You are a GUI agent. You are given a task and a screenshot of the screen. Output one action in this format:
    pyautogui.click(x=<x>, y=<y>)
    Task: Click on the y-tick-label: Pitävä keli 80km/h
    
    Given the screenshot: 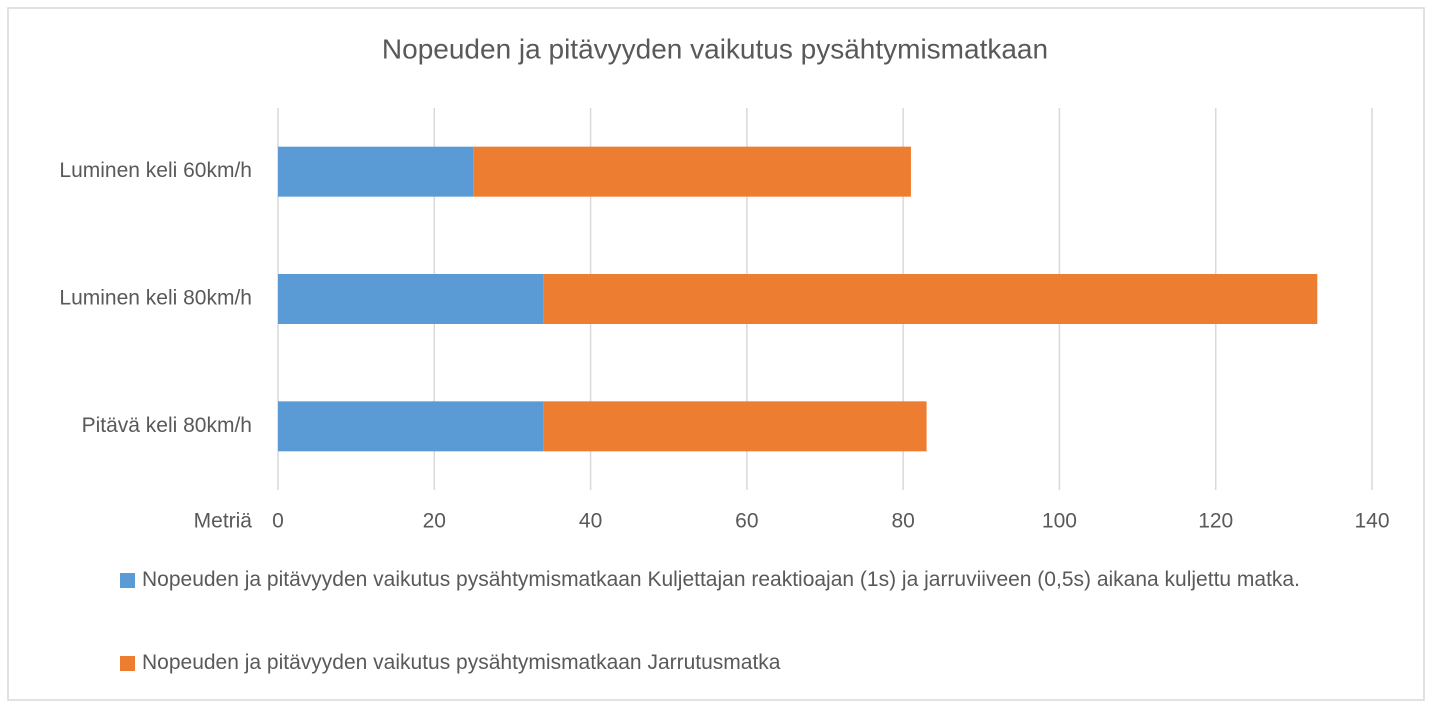 What is the action you would take?
    pyautogui.click(x=167, y=425)
    